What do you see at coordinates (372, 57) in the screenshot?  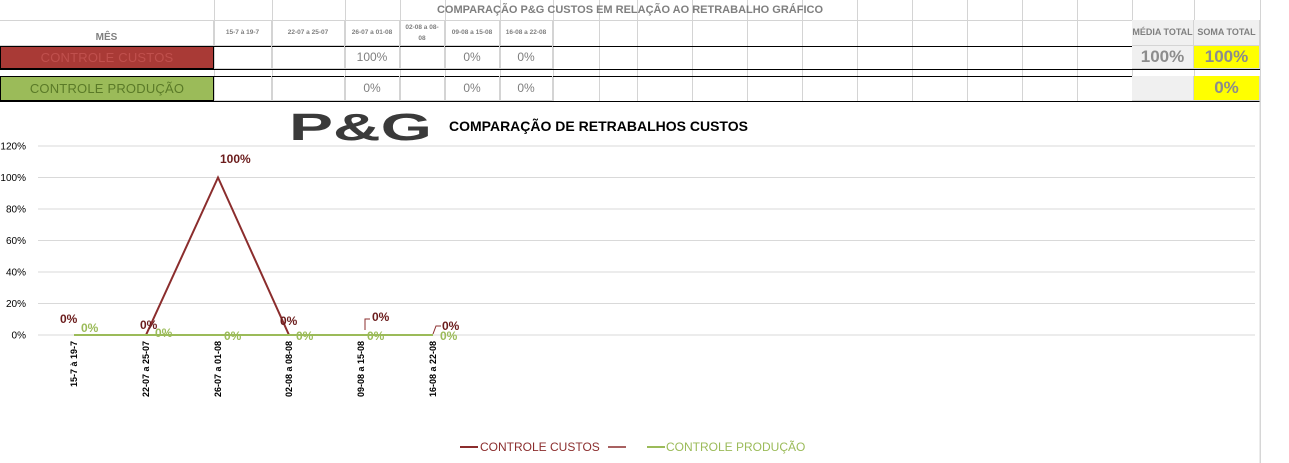 I see `value-cell: 100%` at bounding box center [372, 57].